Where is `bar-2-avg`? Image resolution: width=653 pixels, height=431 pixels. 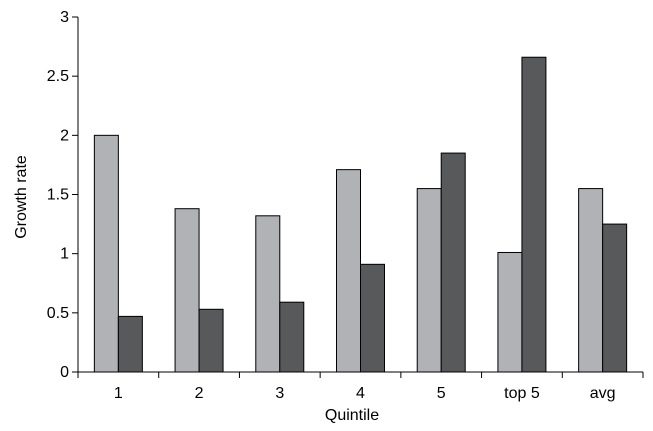 bar-2-avg is located at coordinates (615, 298).